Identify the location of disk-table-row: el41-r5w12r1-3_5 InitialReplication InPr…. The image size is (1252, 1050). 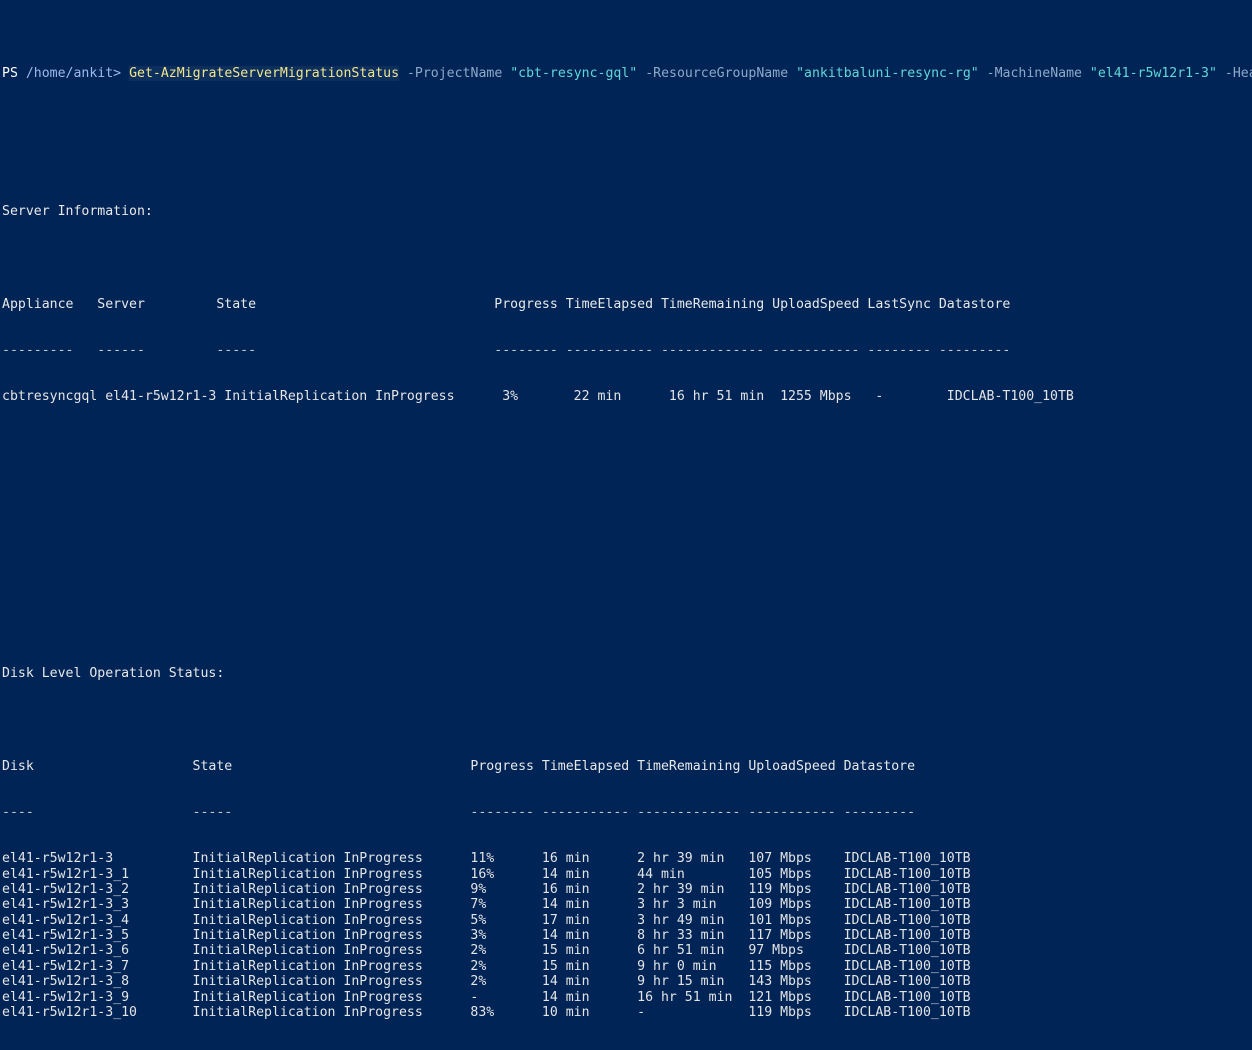
(486, 936).